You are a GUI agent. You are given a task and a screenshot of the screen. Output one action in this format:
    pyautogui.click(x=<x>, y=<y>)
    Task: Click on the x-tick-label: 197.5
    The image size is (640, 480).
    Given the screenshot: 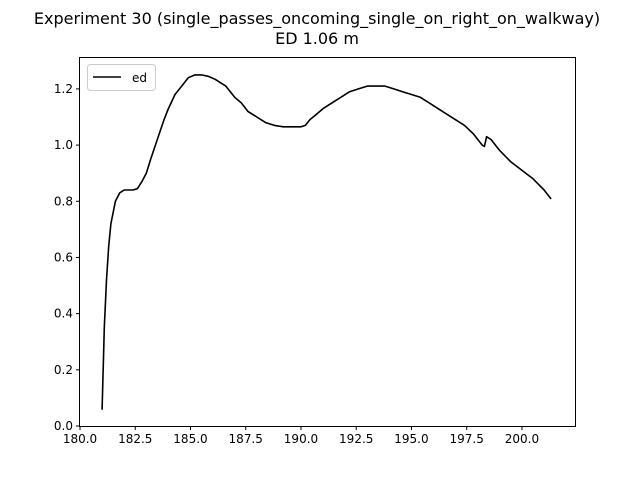 What is the action you would take?
    pyautogui.click(x=467, y=439)
    